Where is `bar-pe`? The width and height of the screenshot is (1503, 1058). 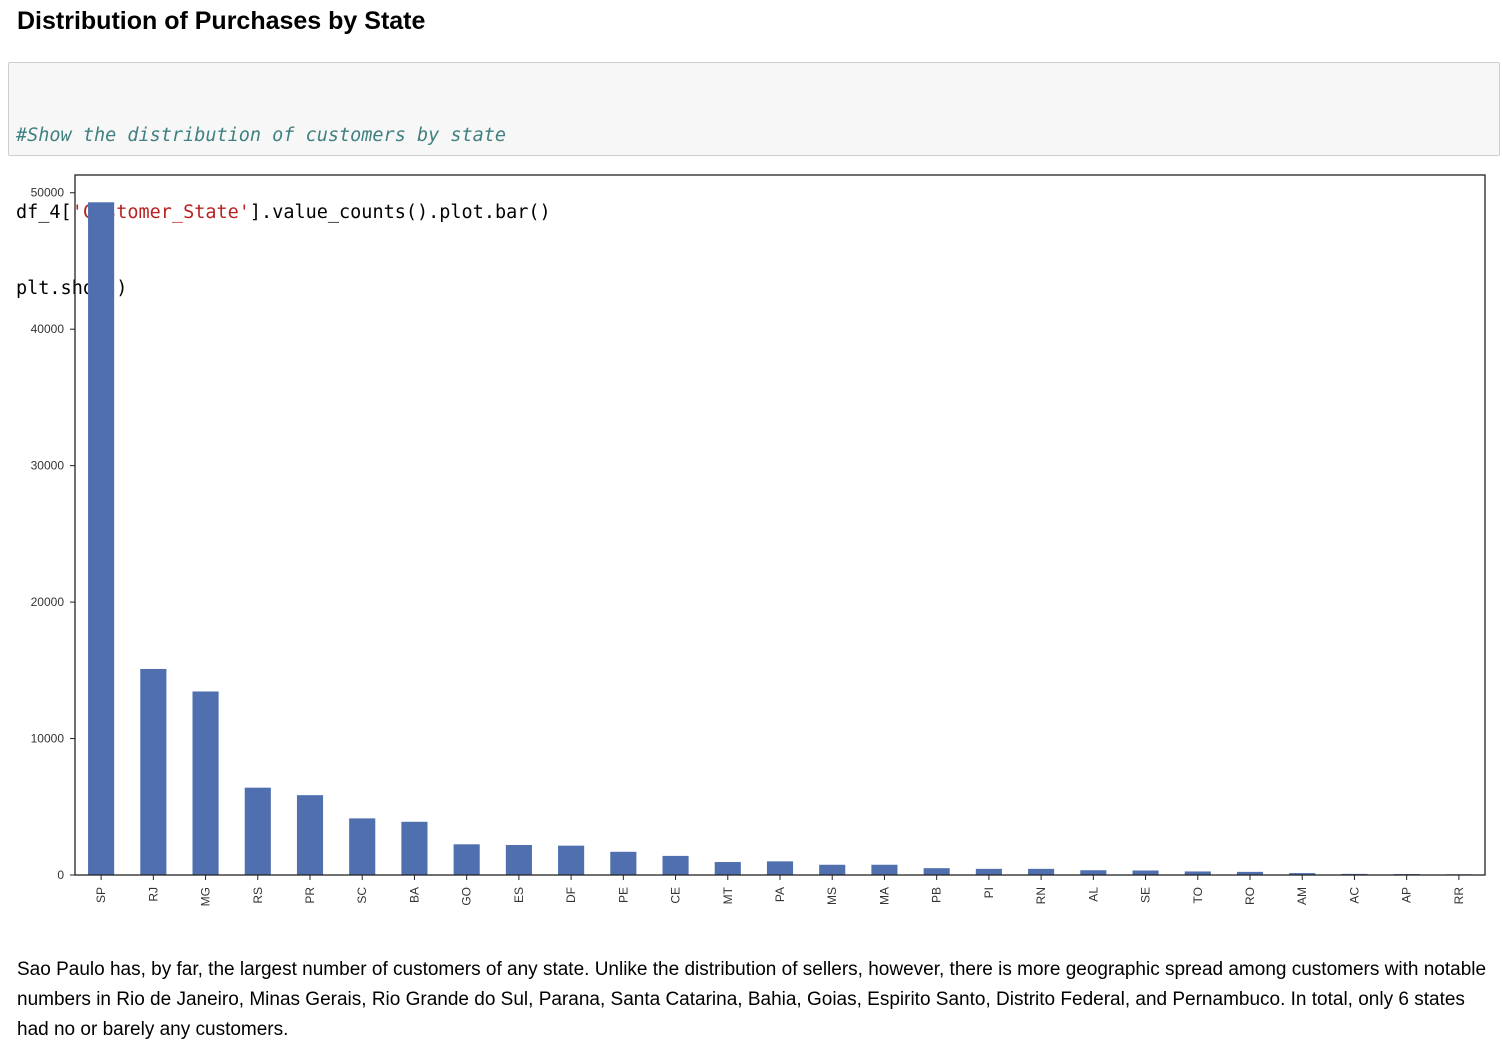
bar-pe is located at coordinates (623, 863).